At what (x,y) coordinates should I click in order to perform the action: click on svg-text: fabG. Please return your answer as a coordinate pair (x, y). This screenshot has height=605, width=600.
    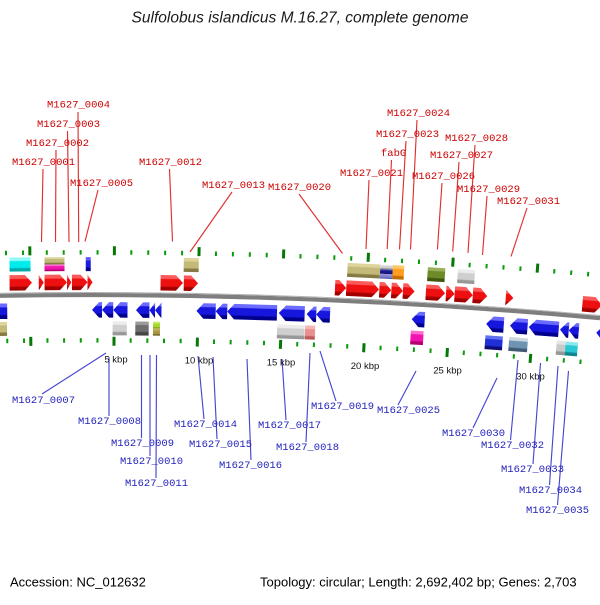
    Looking at the image, I should click on (393, 154).